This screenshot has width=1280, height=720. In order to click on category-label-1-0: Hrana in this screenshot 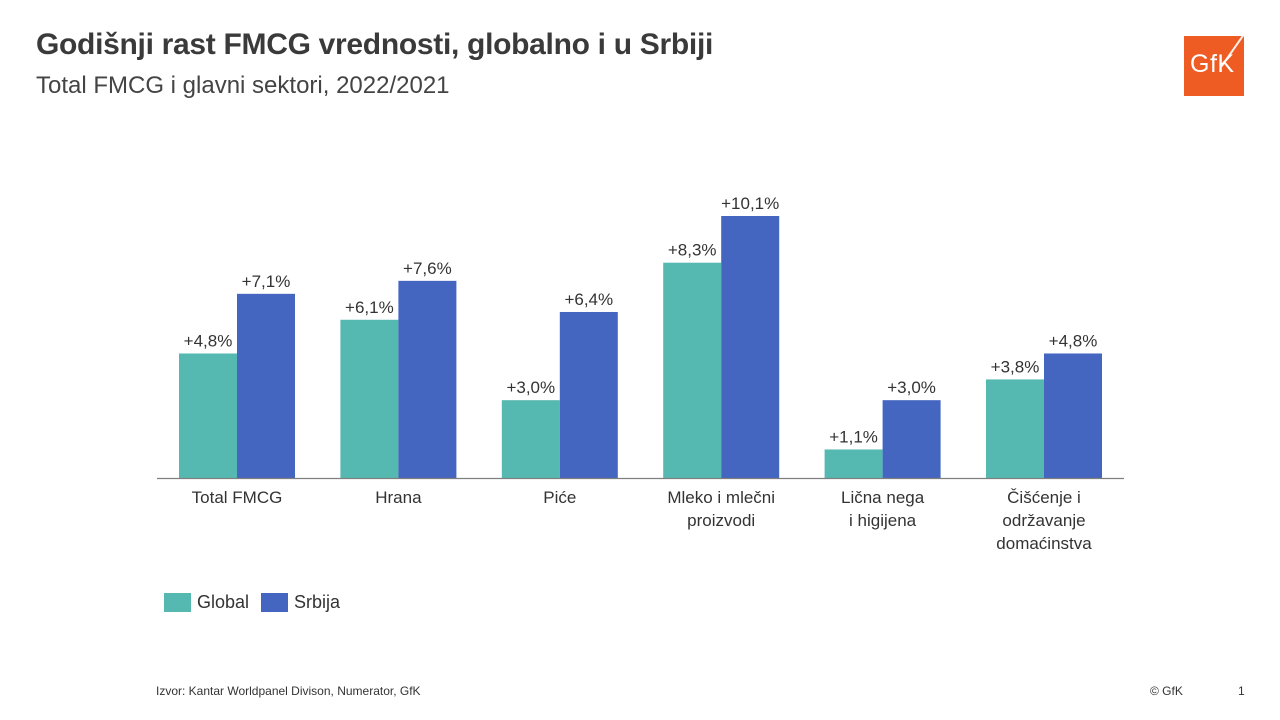, I will do `click(398, 497)`.